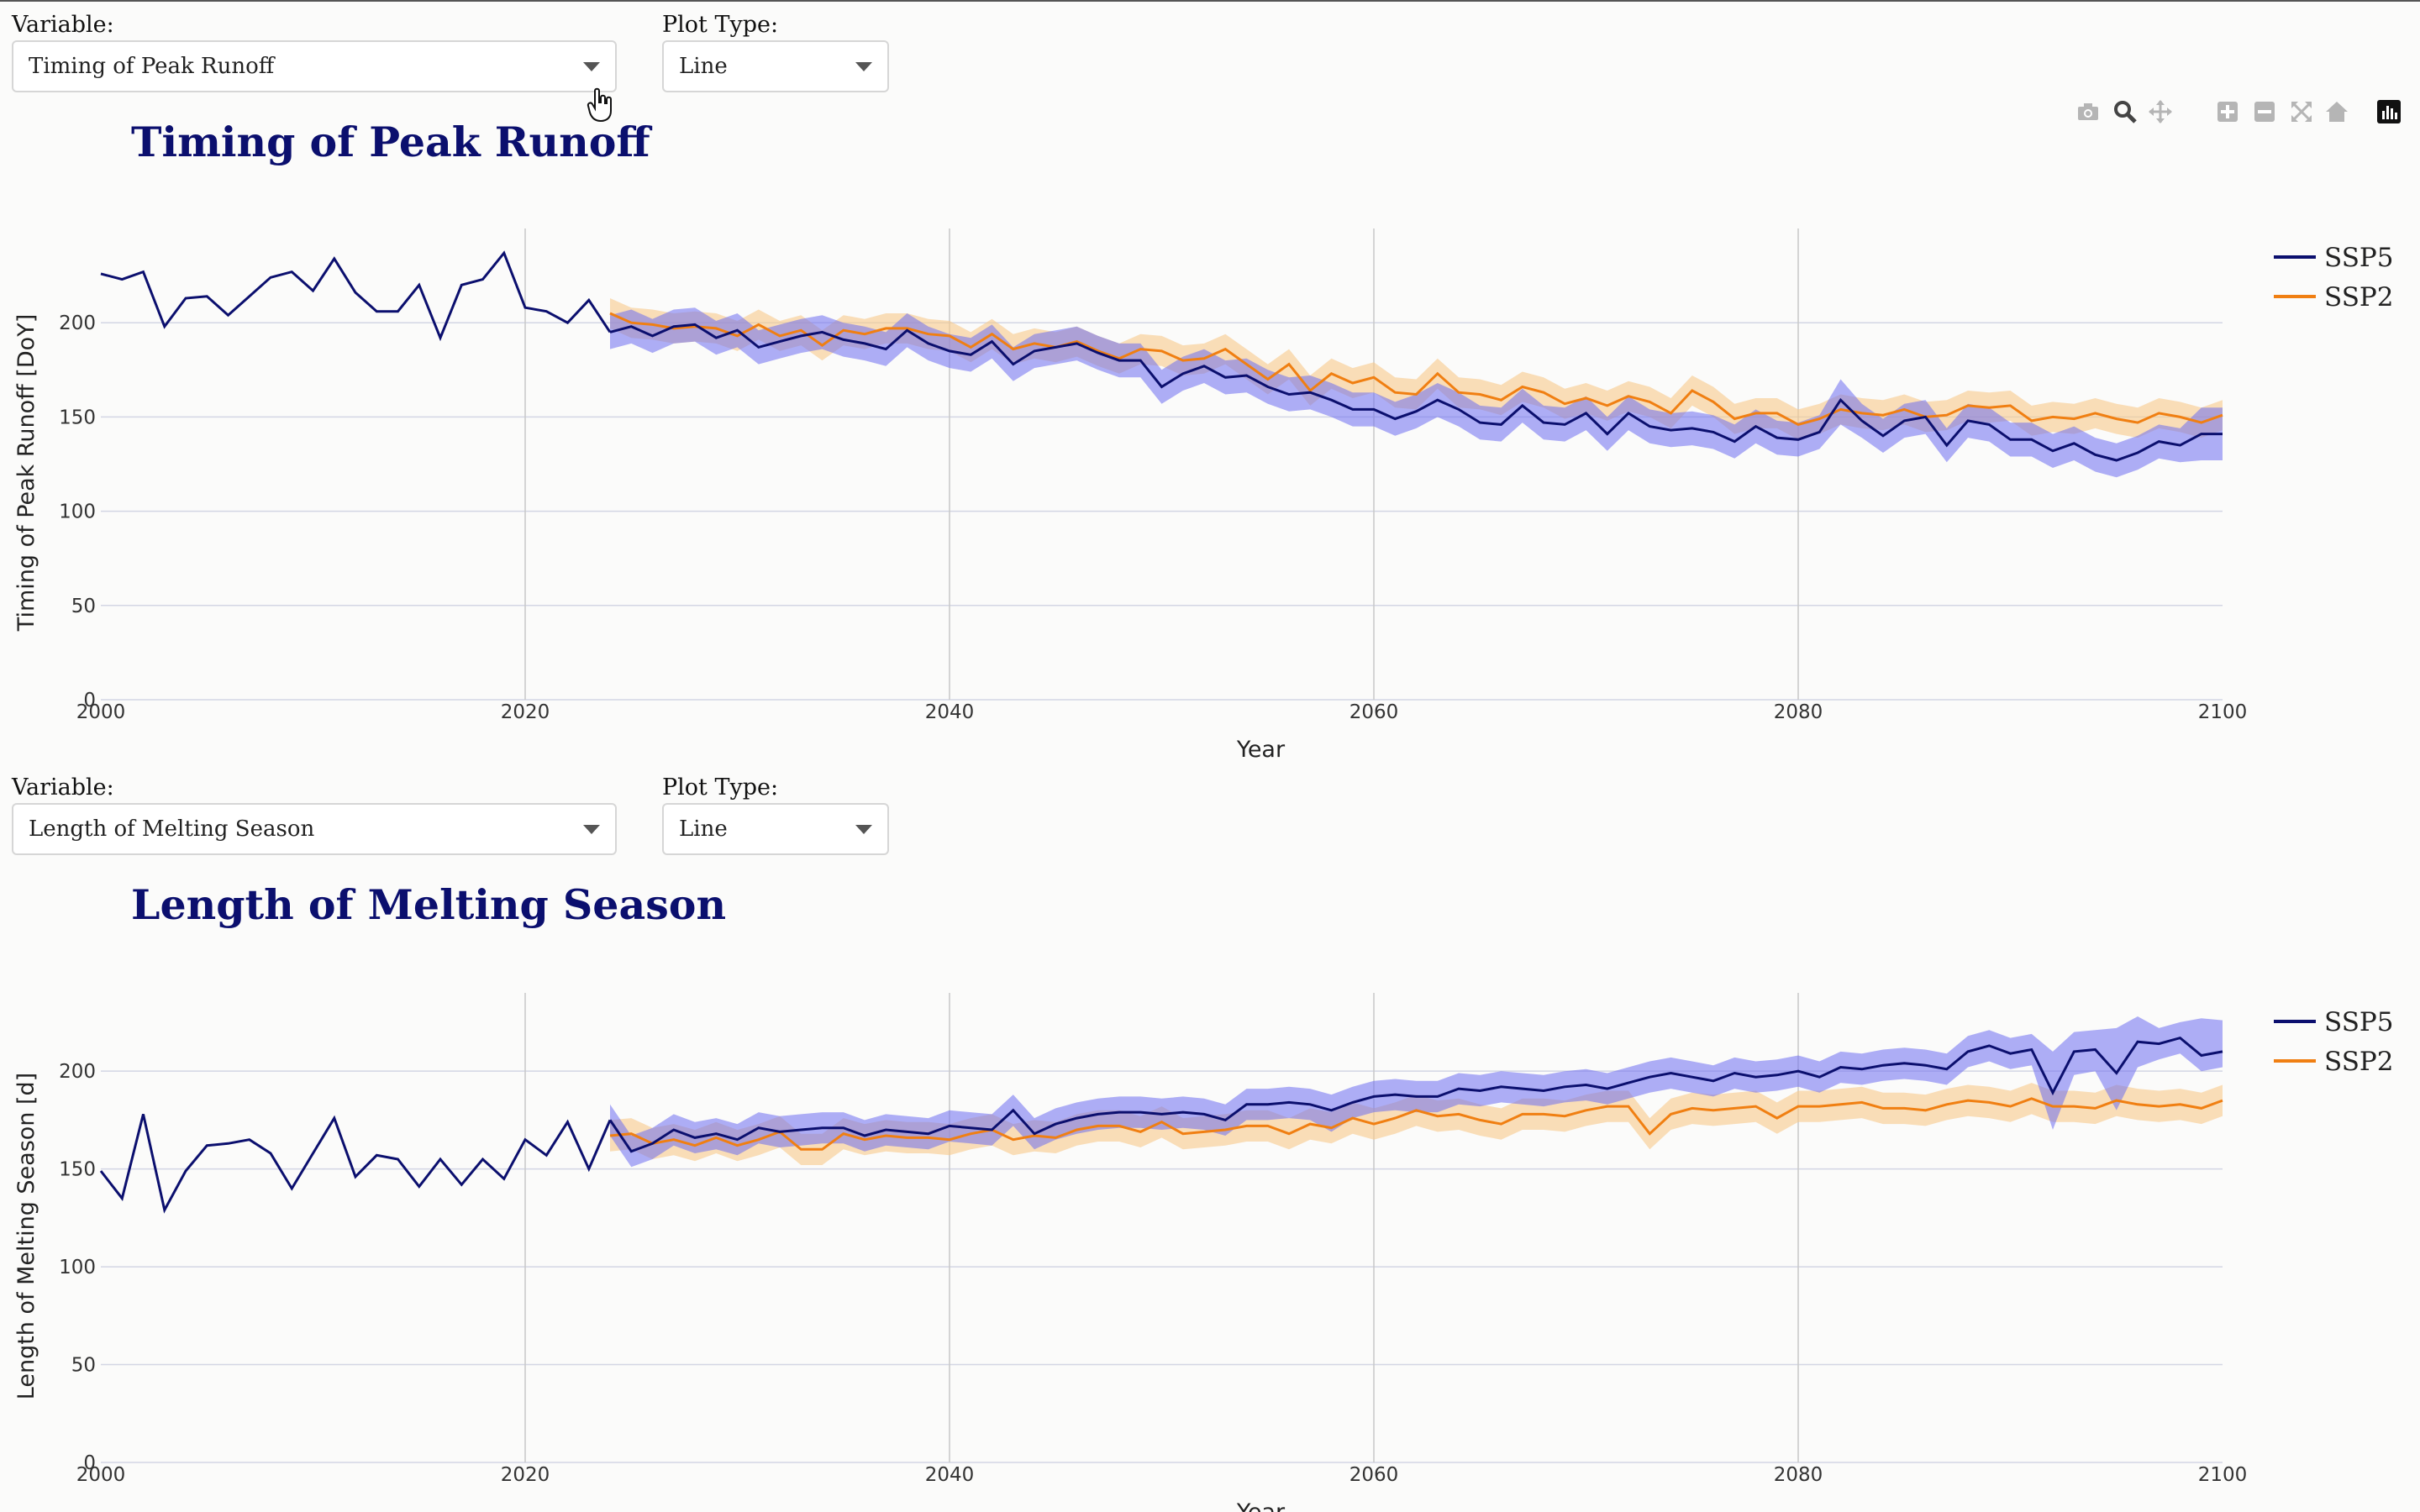  Describe the element at coordinates (775, 829) in the screenshot. I see `plot-type-select-2: Line` at that location.